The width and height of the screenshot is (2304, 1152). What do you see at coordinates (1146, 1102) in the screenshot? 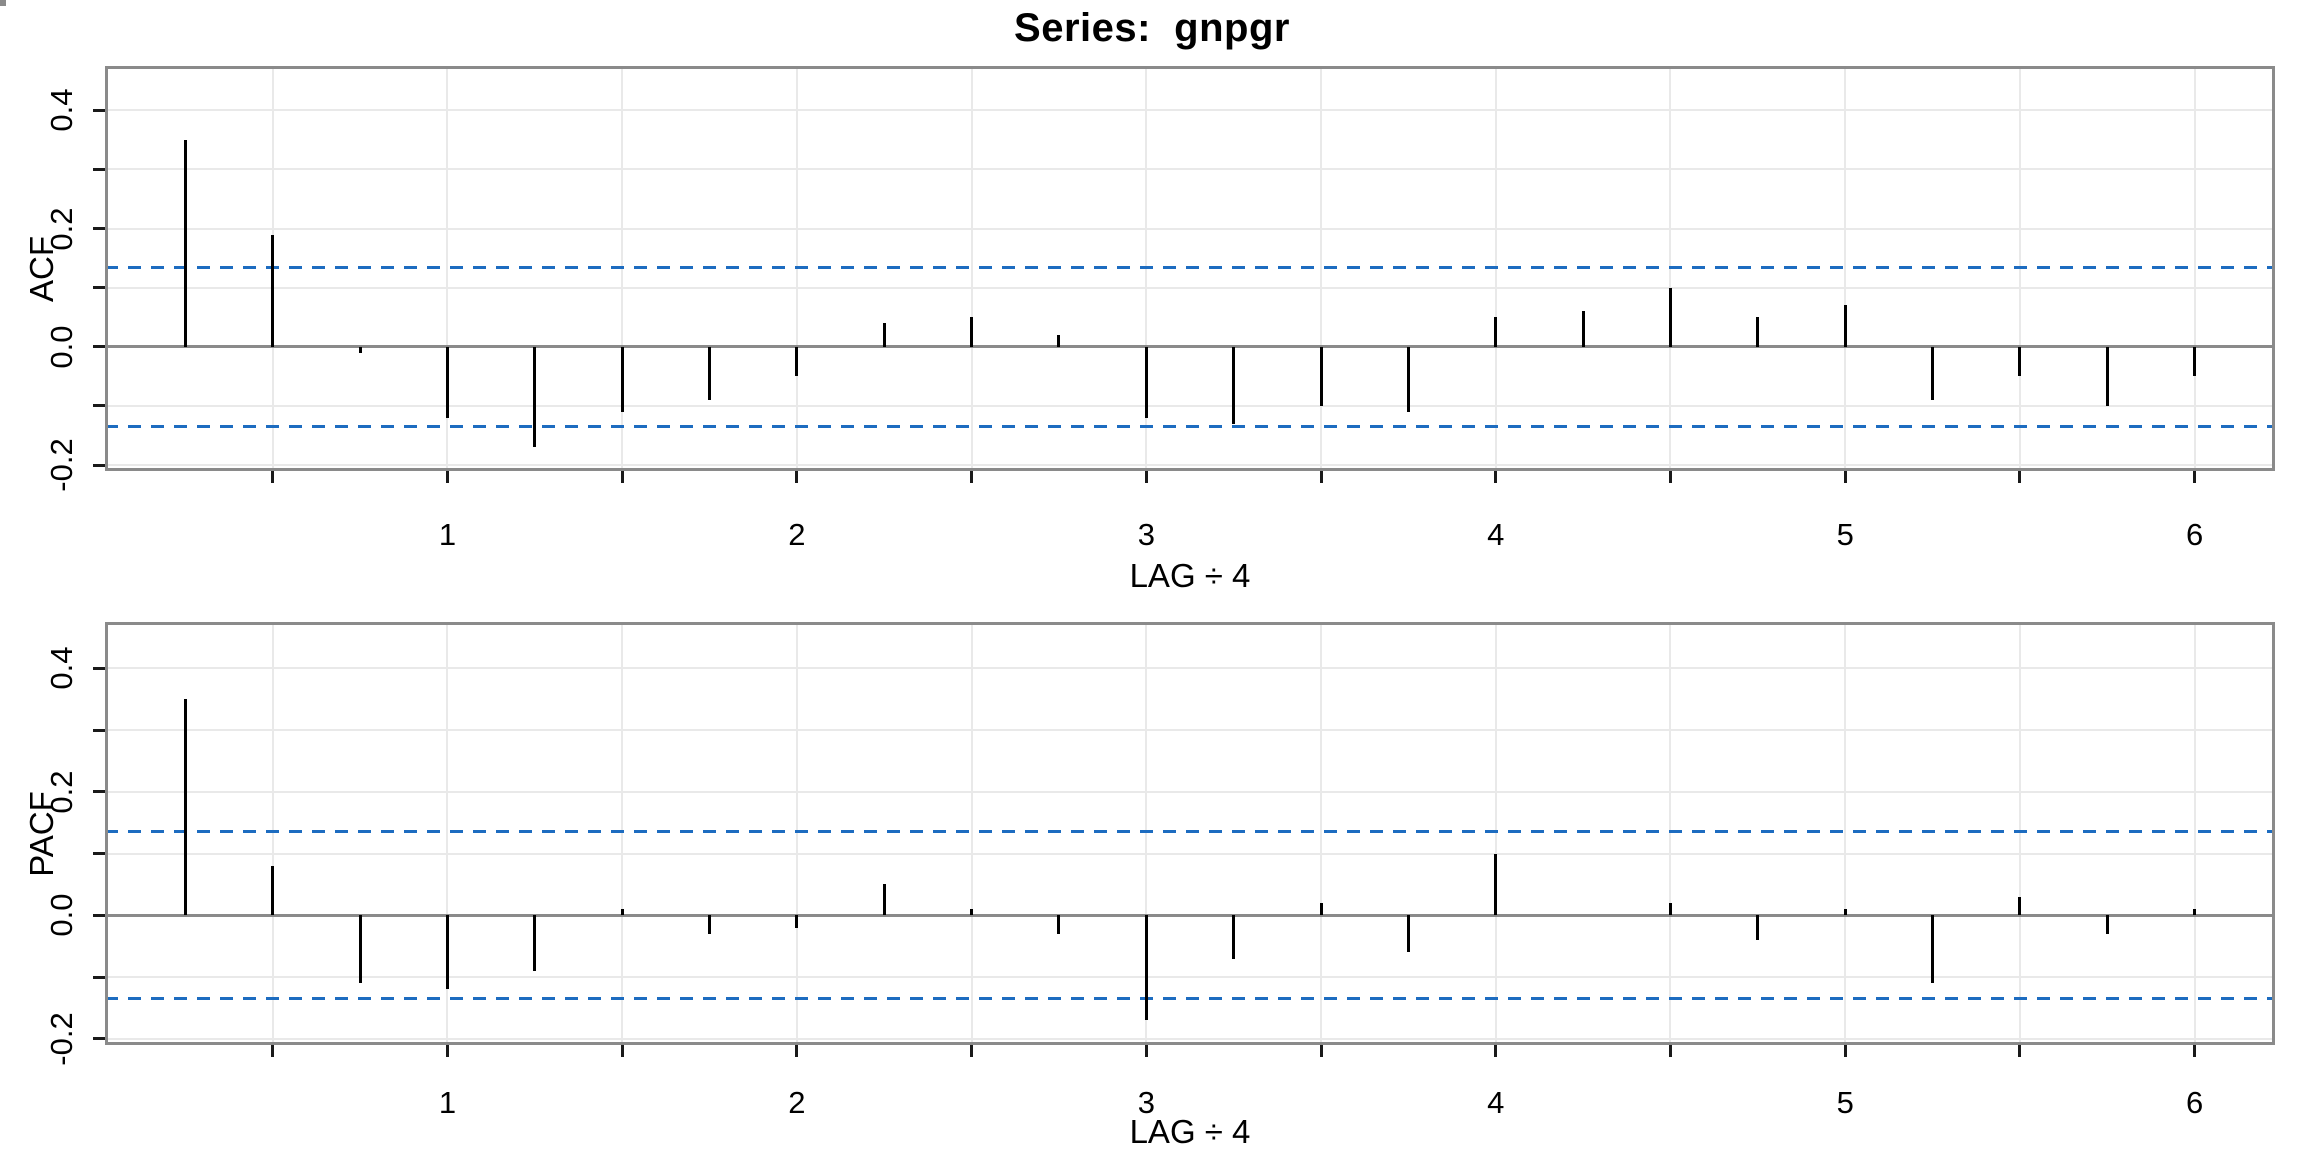
I see `x-tick-label: 3` at bounding box center [1146, 1102].